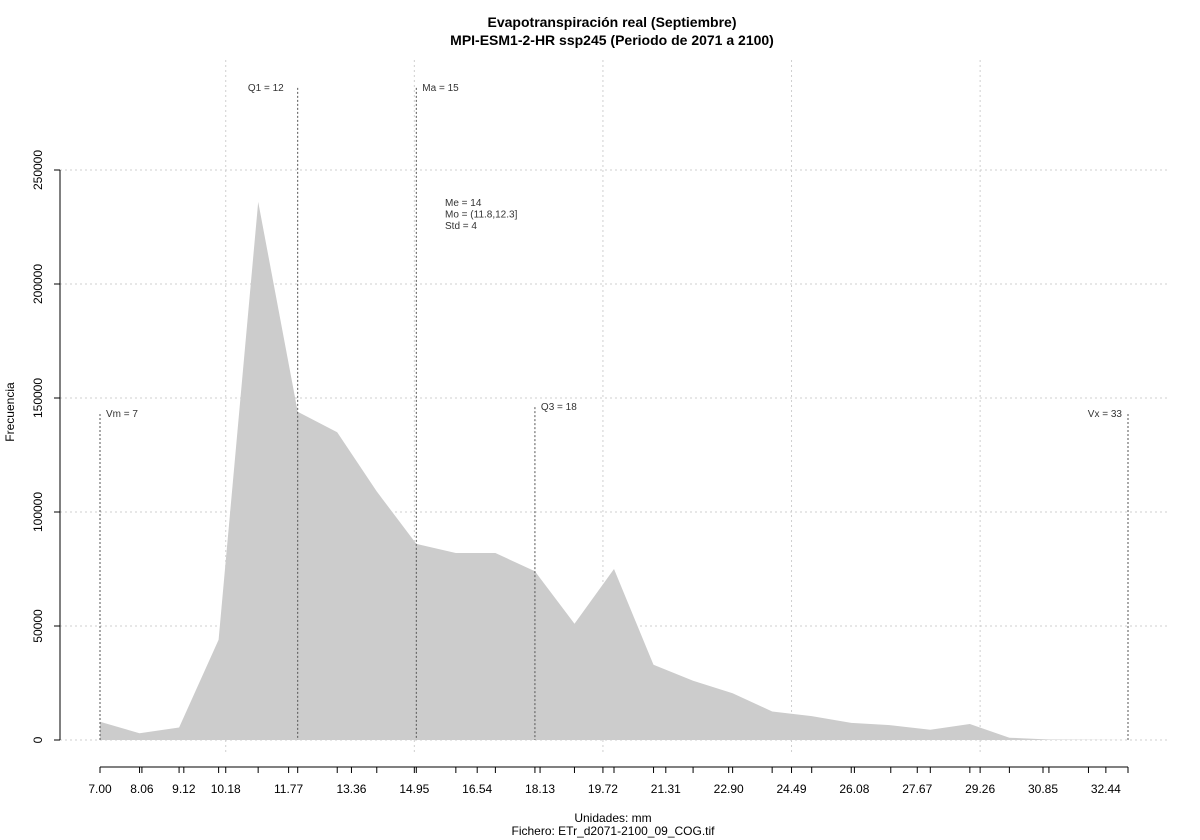 The image size is (1200, 840). Describe the element at coordinates (980, 789) in the screenshot. I see `x-tick-label: 29.26` at that location.